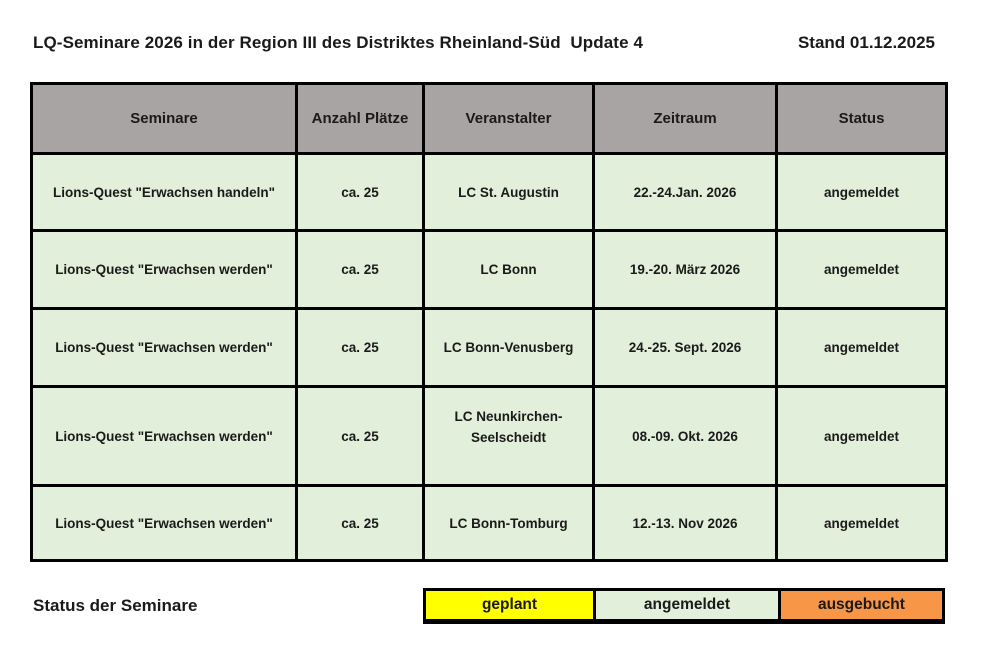 Image resolution: width=1000 pixels, height=669 pixels. I want to click on zeitraum-cell: 19.-20. März 2026, so click(685, 269).